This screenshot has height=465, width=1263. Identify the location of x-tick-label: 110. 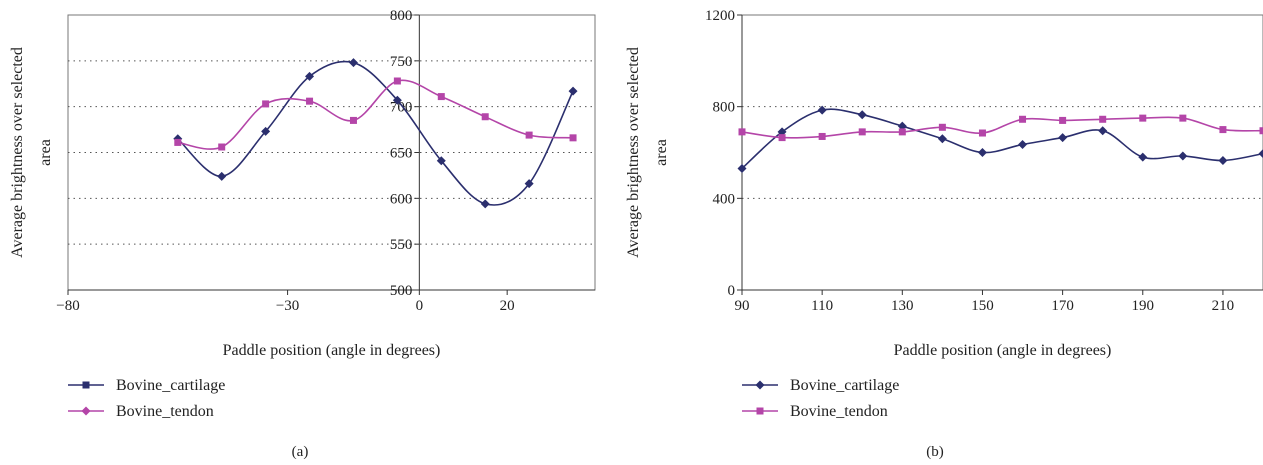
(822, 306).